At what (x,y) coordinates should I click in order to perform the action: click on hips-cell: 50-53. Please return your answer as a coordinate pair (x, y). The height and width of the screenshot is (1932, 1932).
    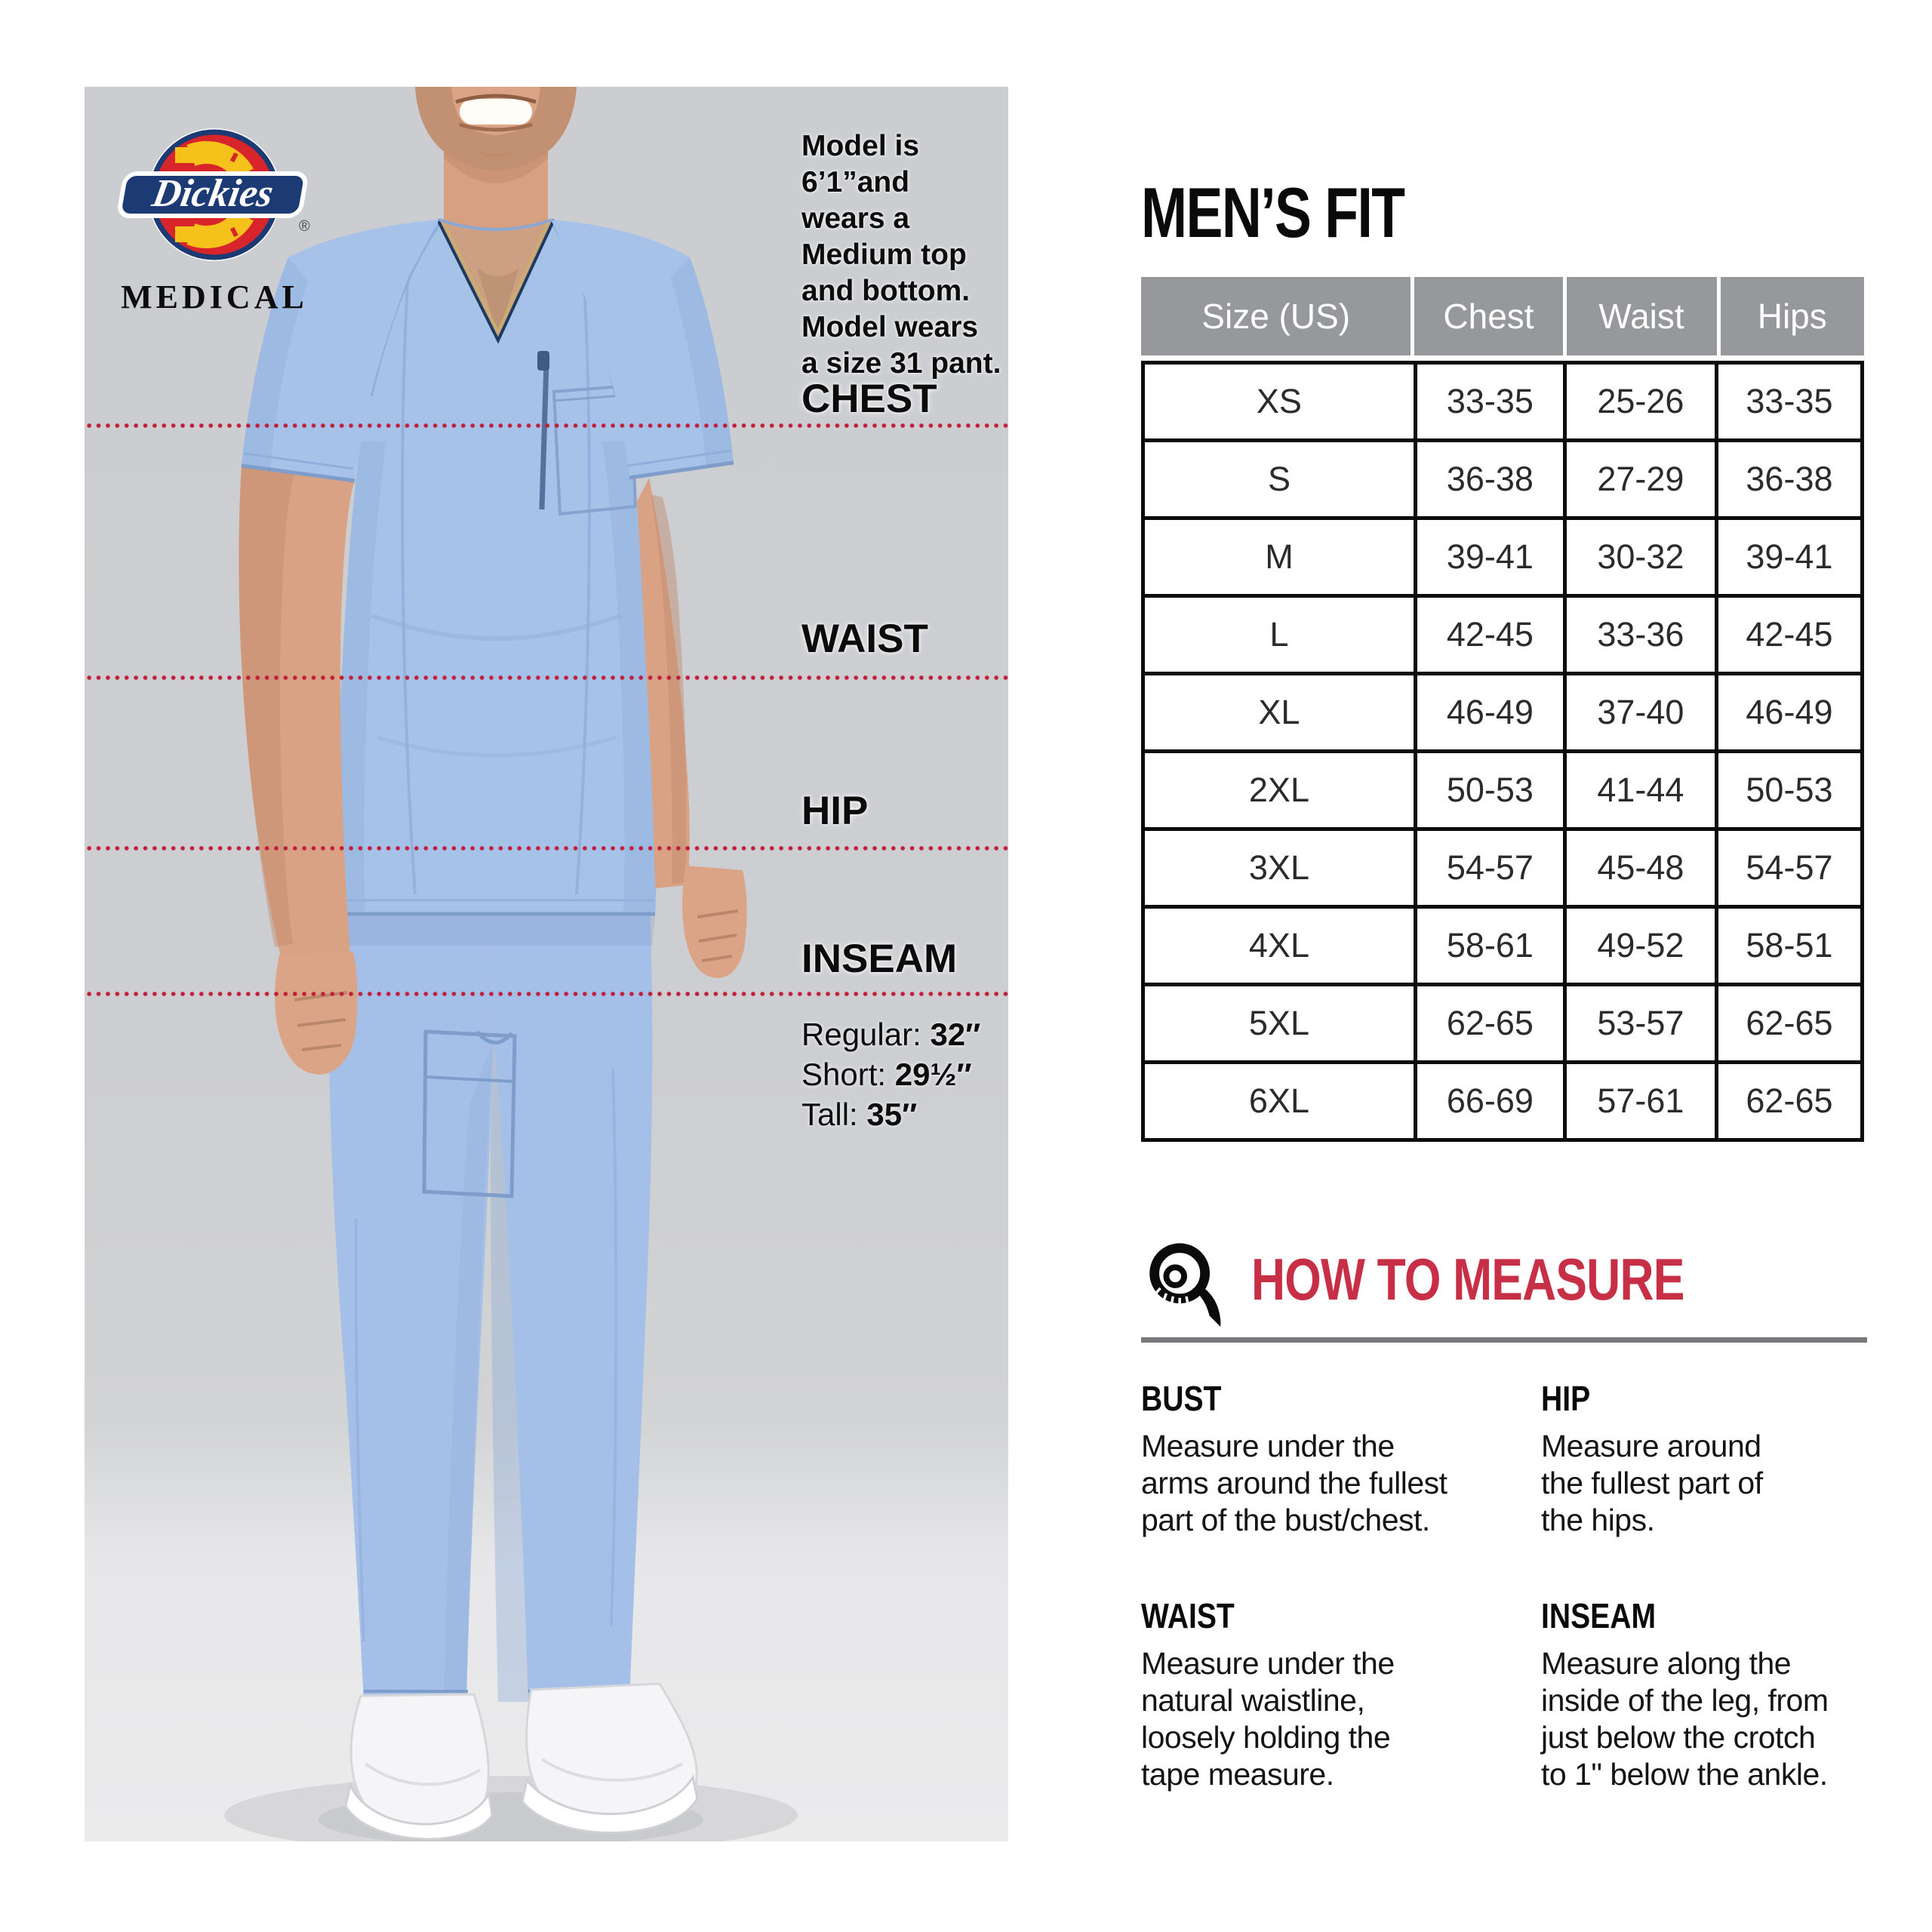
    Looking at the image, I should click on (1789, 790).